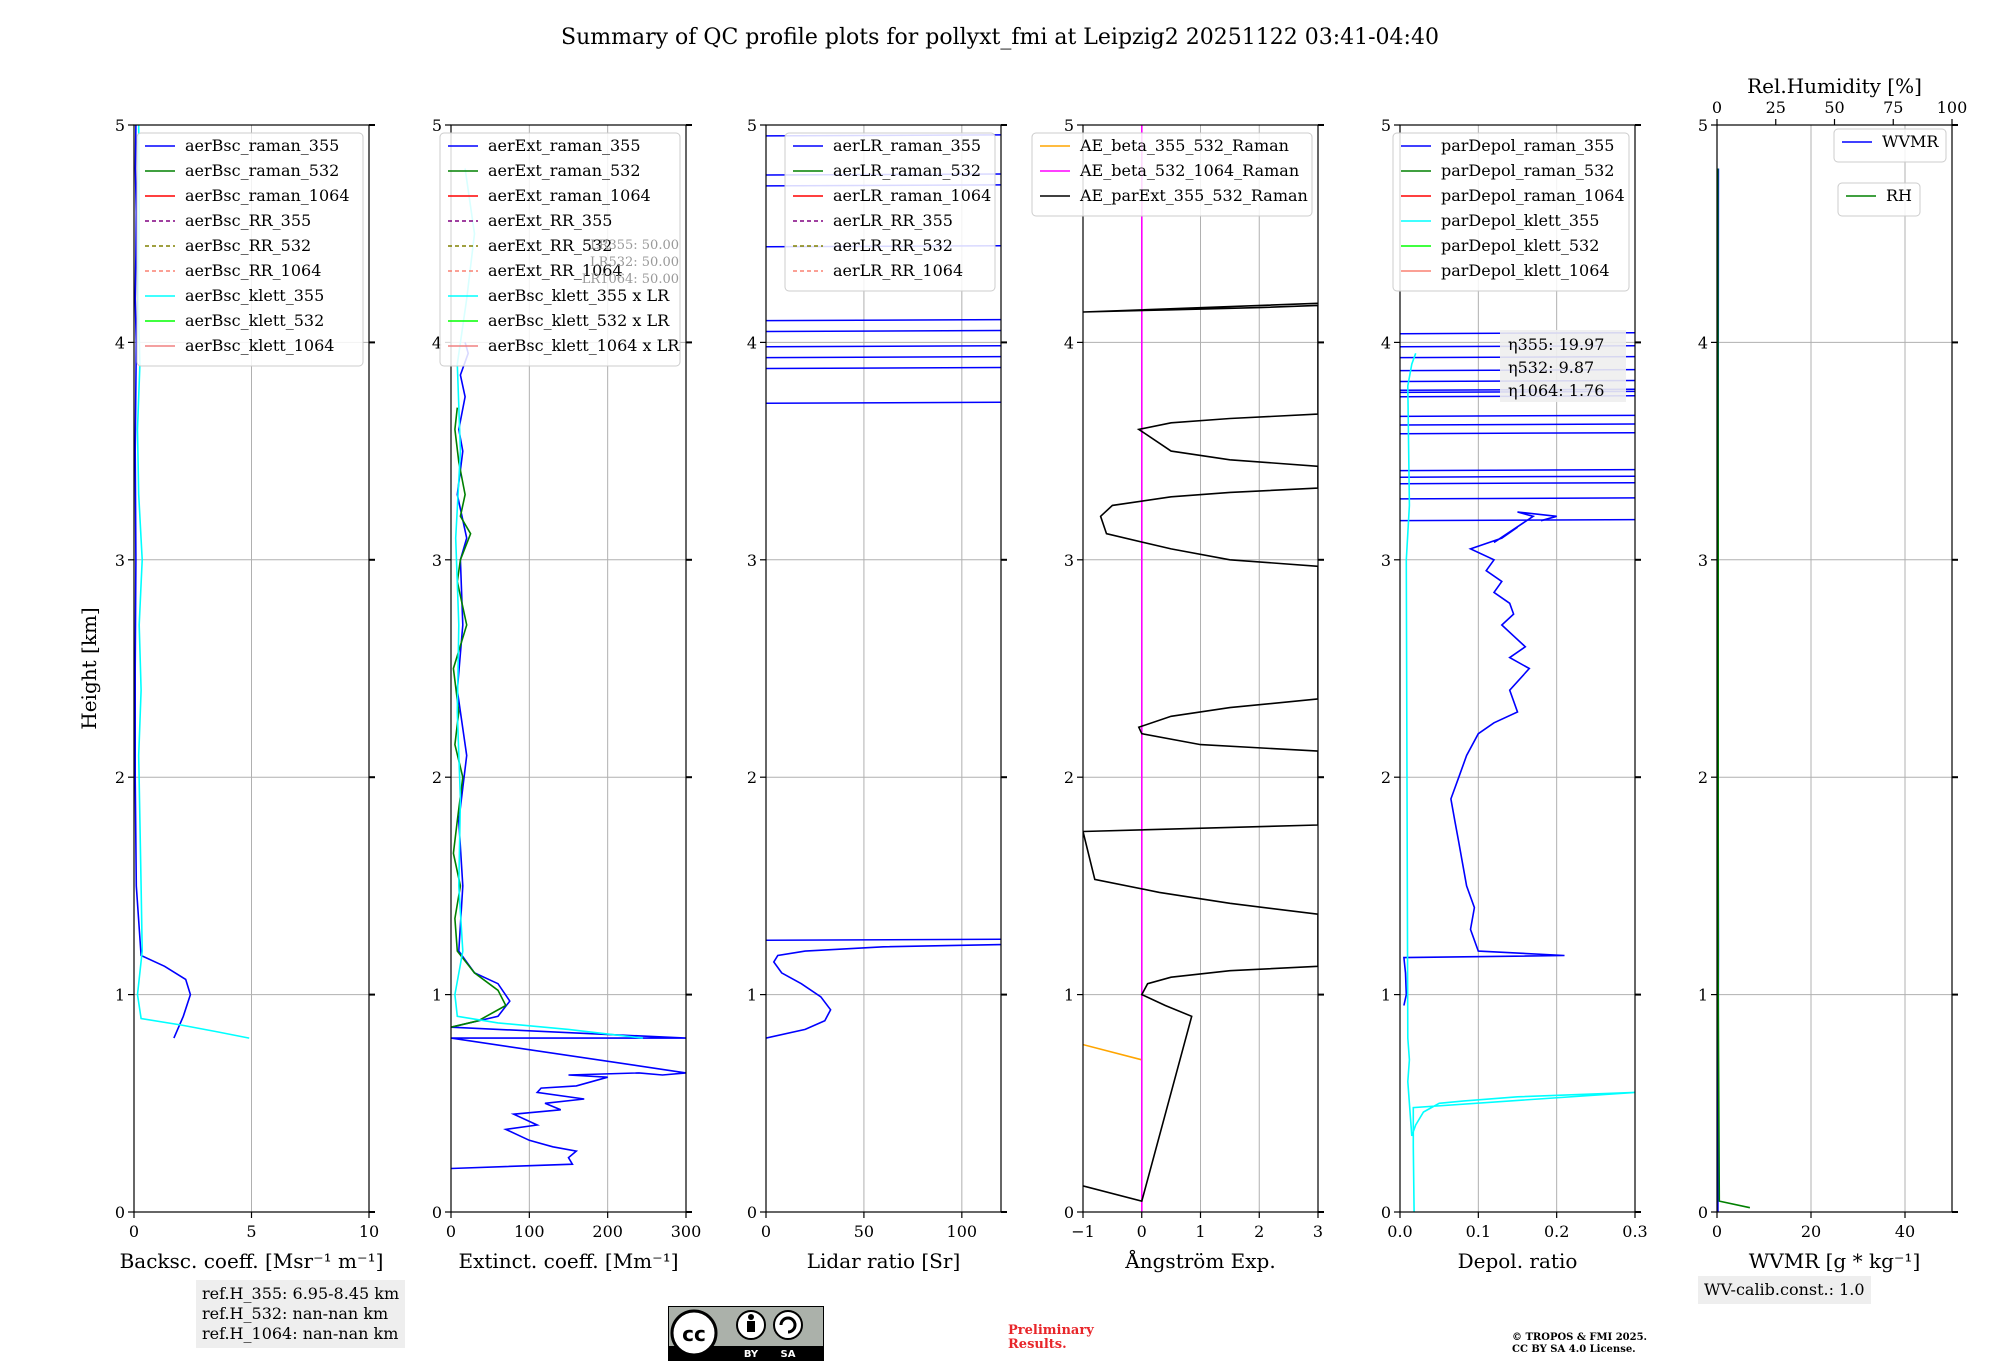 The height and width of the screenshot is (1361, 2000). Describe the element at coordinates (555, 270) in the screenshot. I see `legend-label: aerExt_RR_1064` at that location.